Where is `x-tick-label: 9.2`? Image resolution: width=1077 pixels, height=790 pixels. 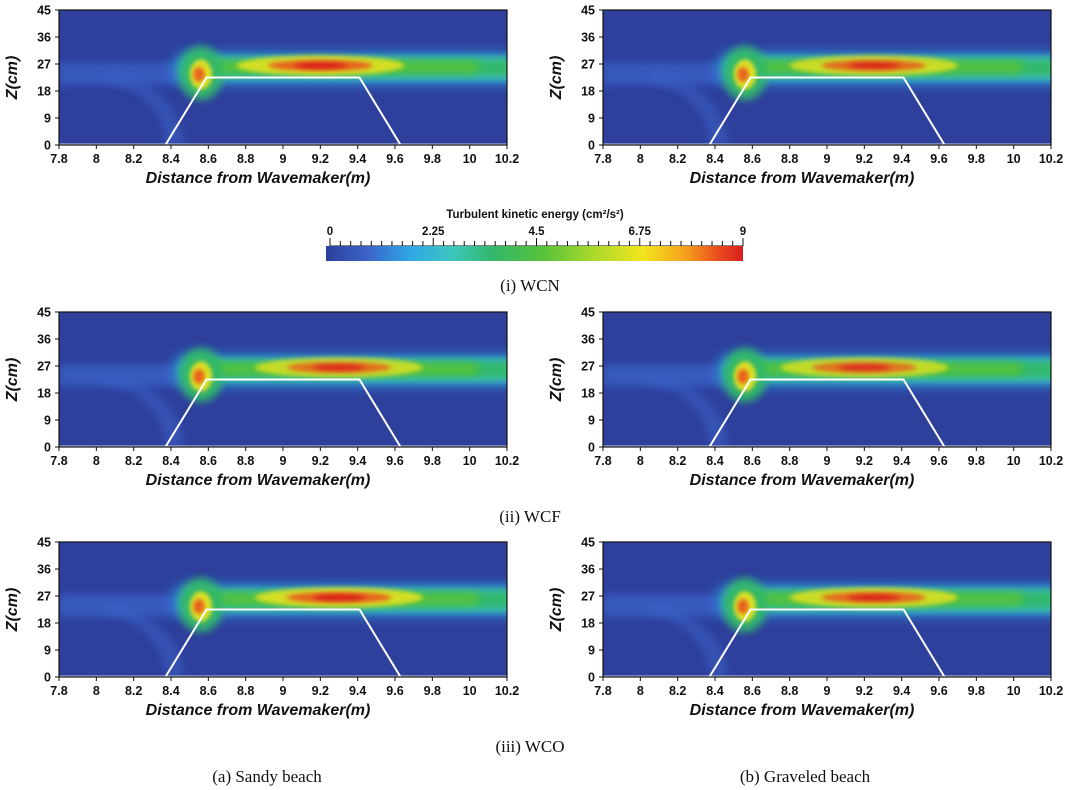 x-tick-label: 9.2 is located at coordinates (320, 159).